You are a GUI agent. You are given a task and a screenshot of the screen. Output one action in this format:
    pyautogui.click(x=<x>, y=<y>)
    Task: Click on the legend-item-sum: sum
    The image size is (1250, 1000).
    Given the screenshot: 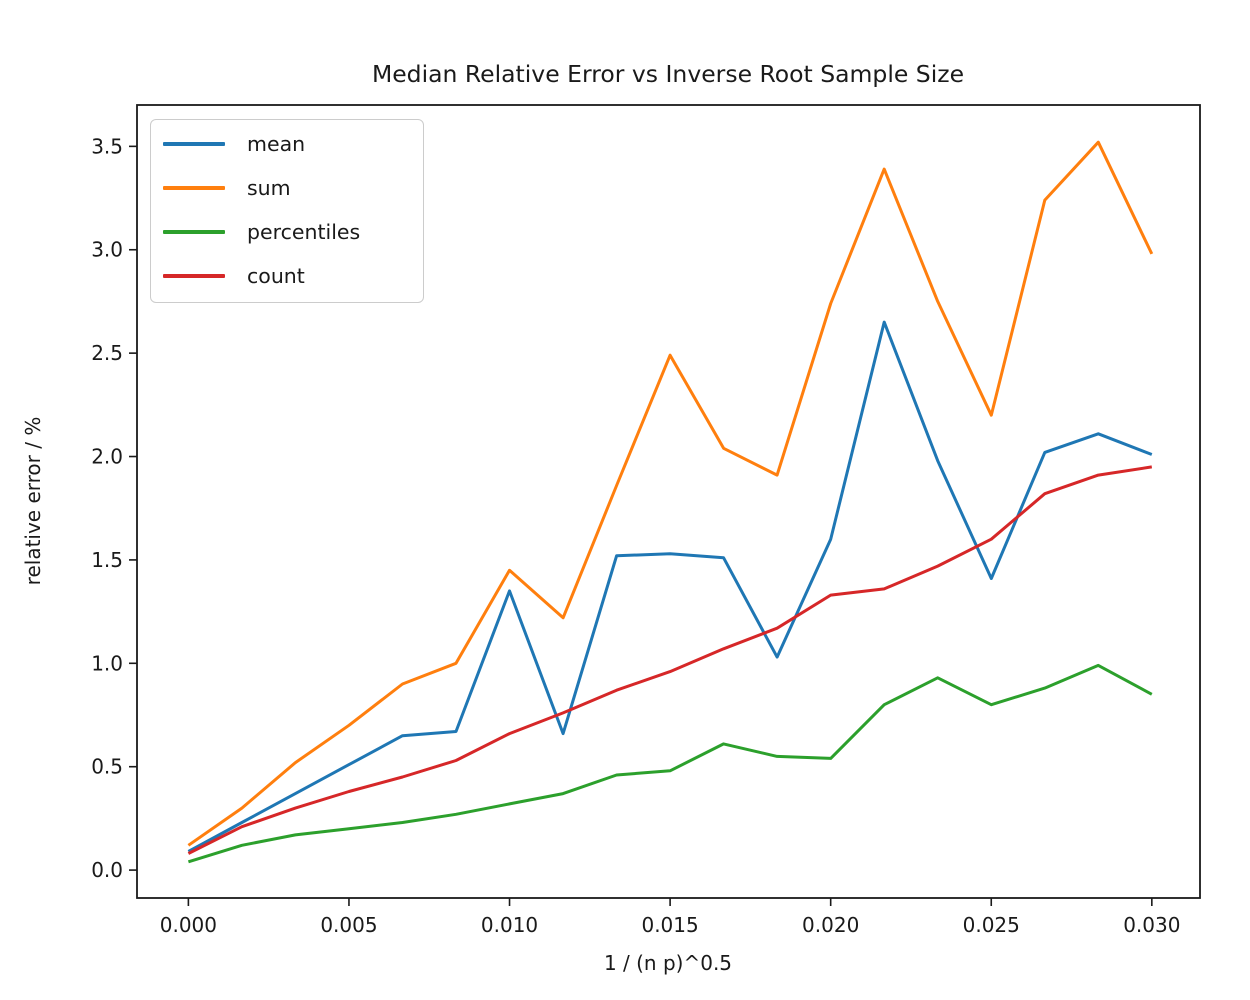 What is the action you would take?
    pyautogui.click(x=285, y=188)
    